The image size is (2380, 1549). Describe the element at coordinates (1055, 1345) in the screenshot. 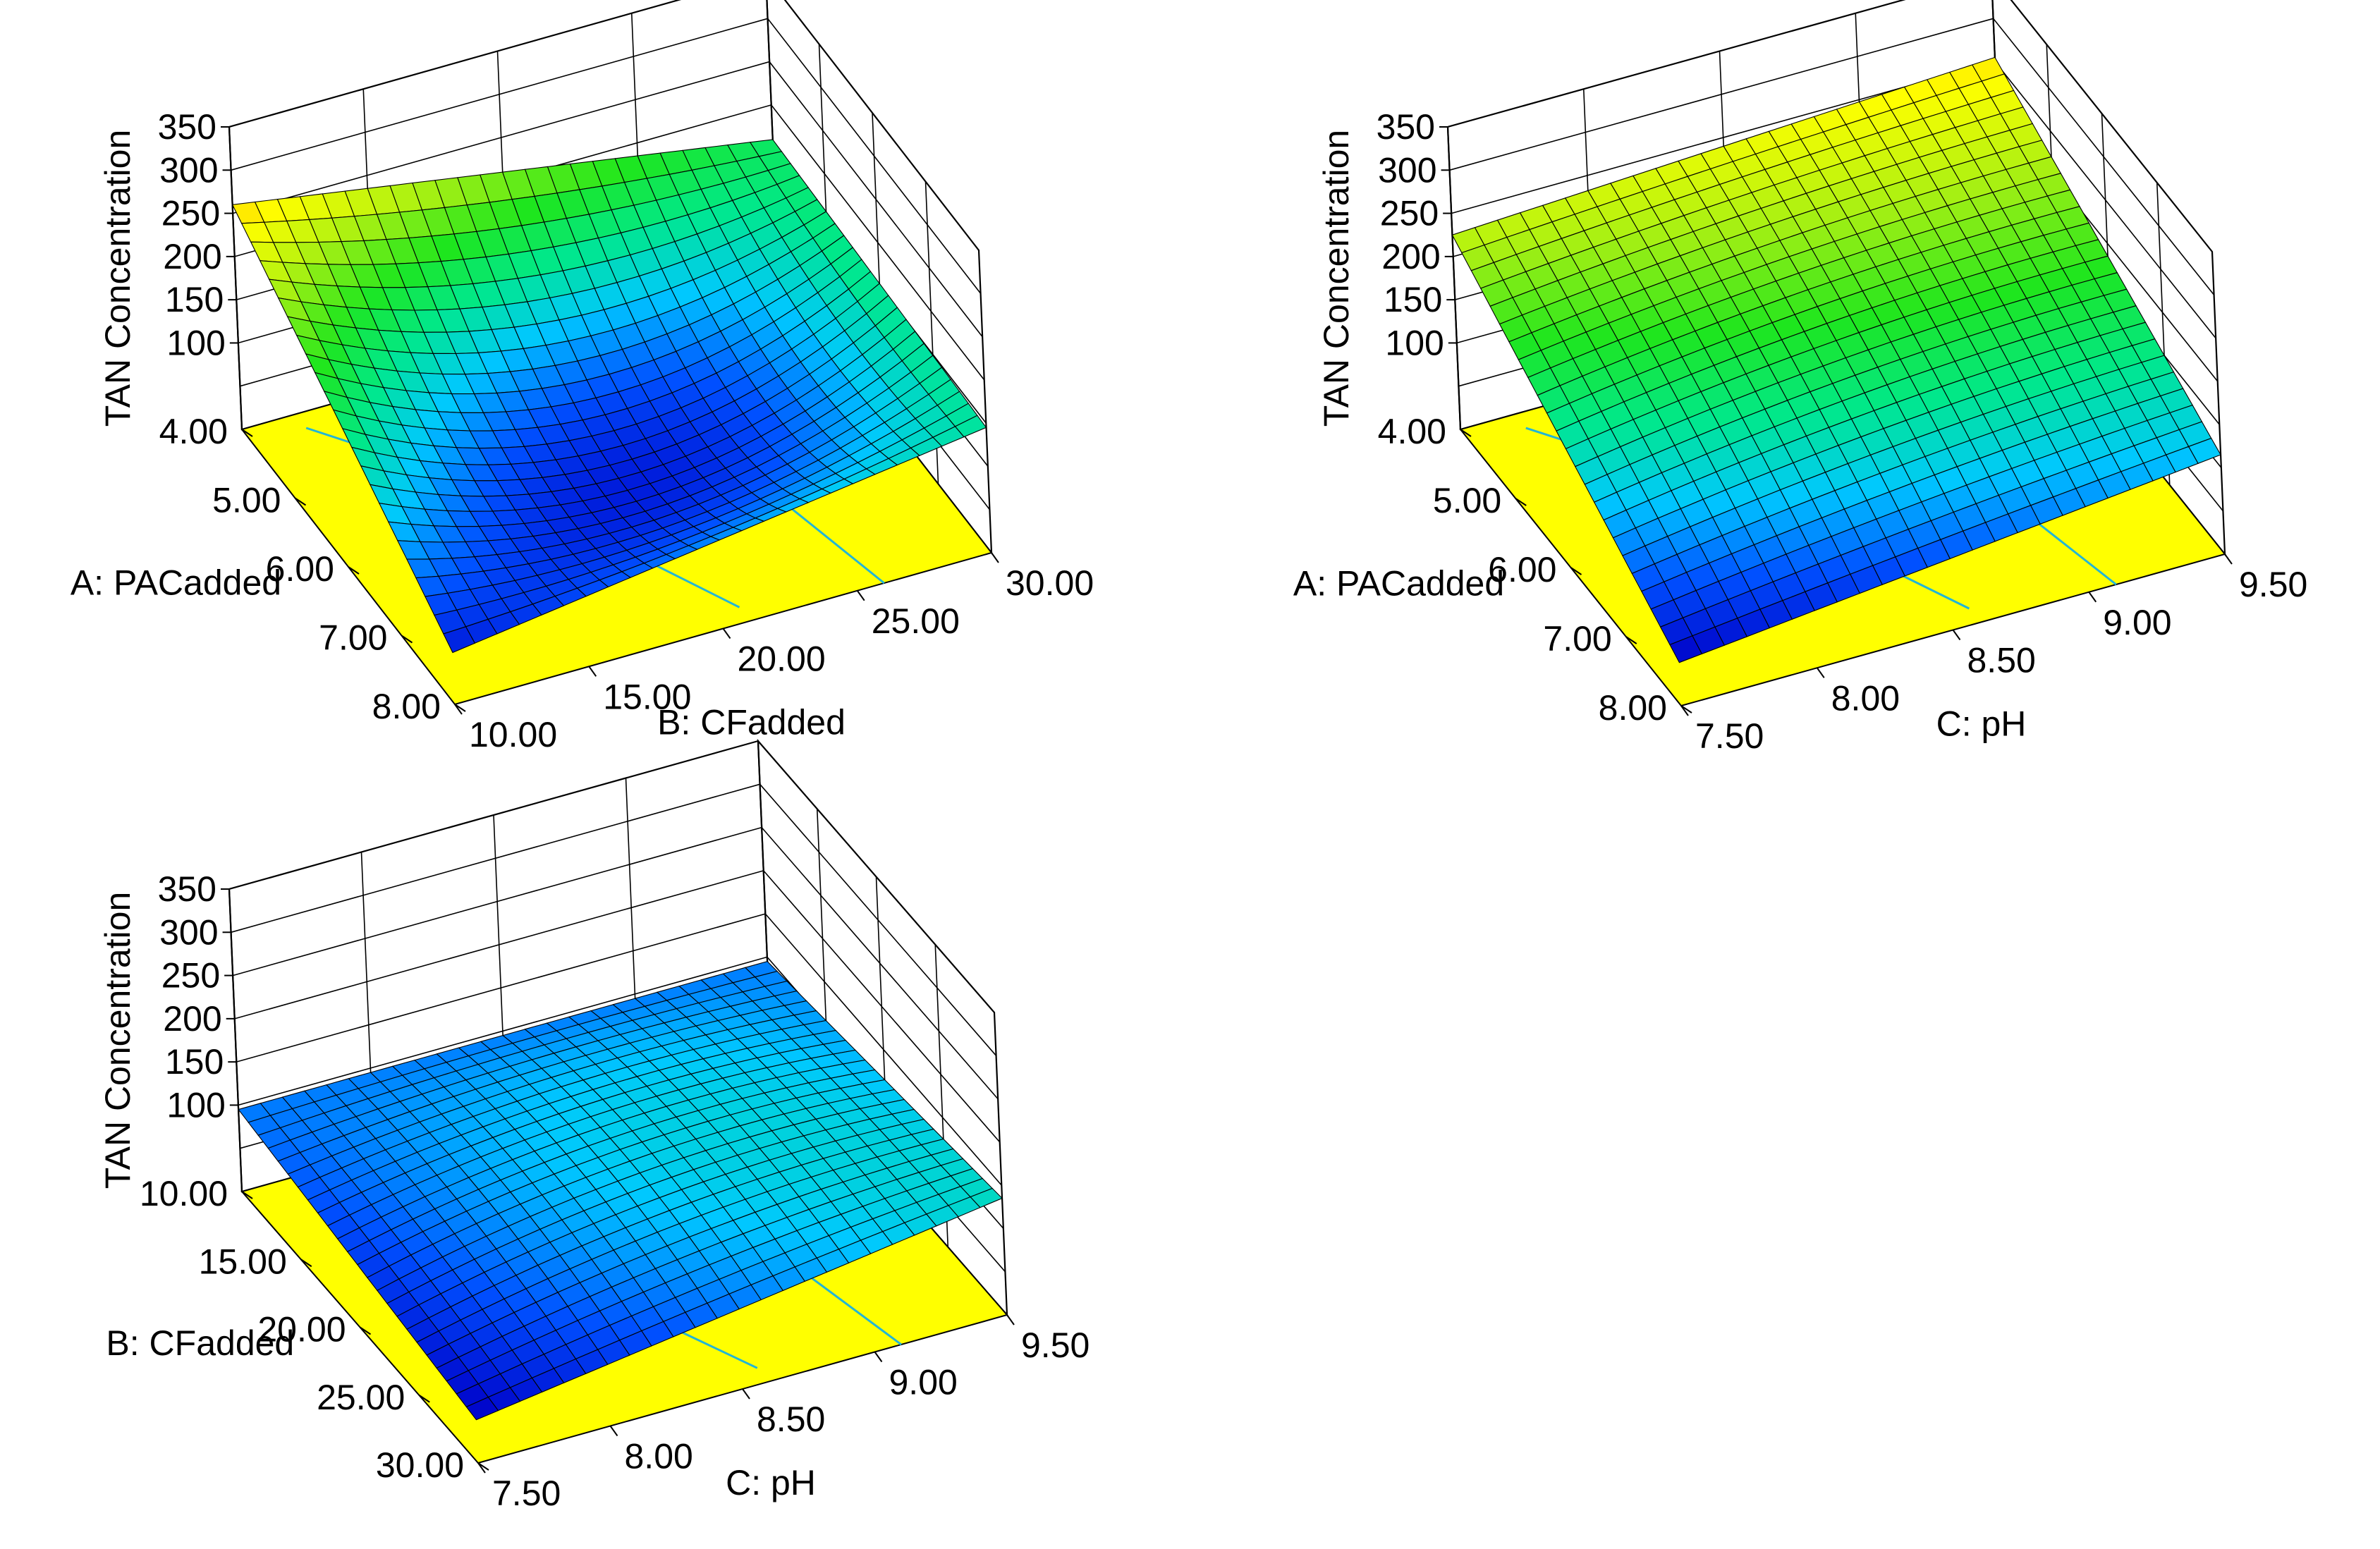

I see `right-tick-label: 9.50` at that location.